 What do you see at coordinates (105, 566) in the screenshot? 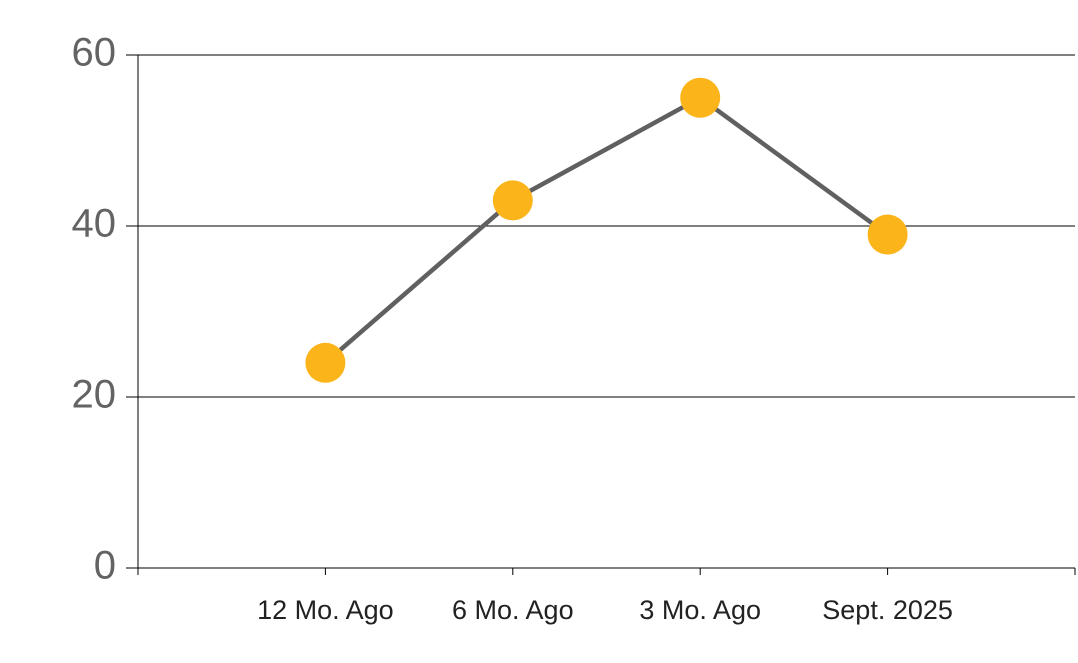
I see `y-tick-label: 0` at bounding box center [105, 566].